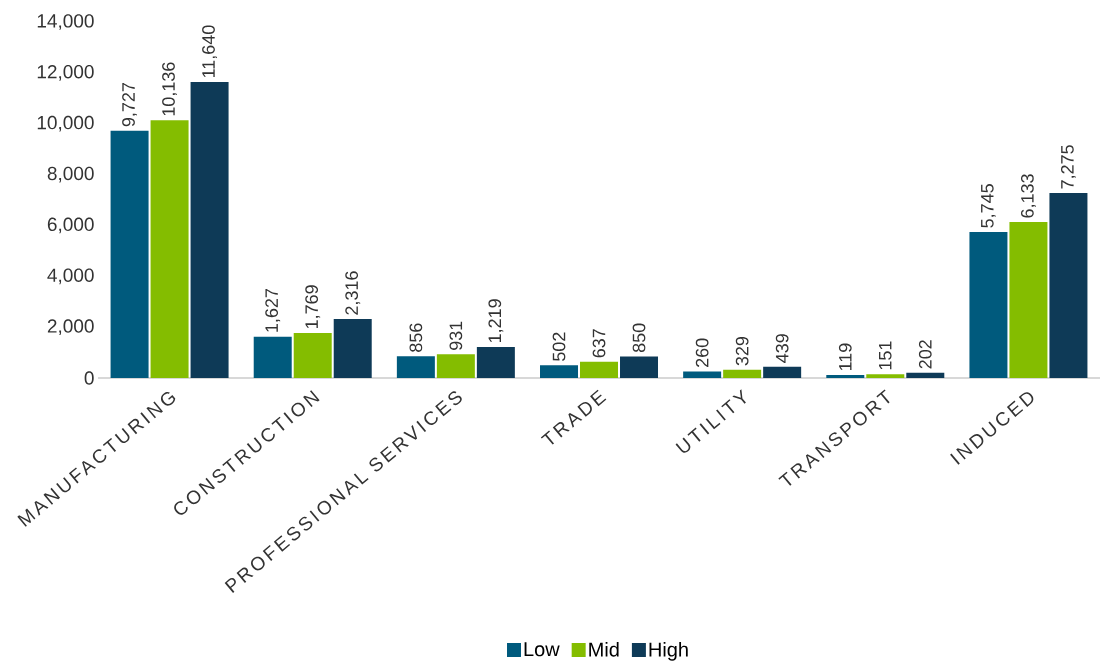 The width and height of the screenshot is (1105, 664). I want to click on y-tick-label: 14,000, so click(65, 22).